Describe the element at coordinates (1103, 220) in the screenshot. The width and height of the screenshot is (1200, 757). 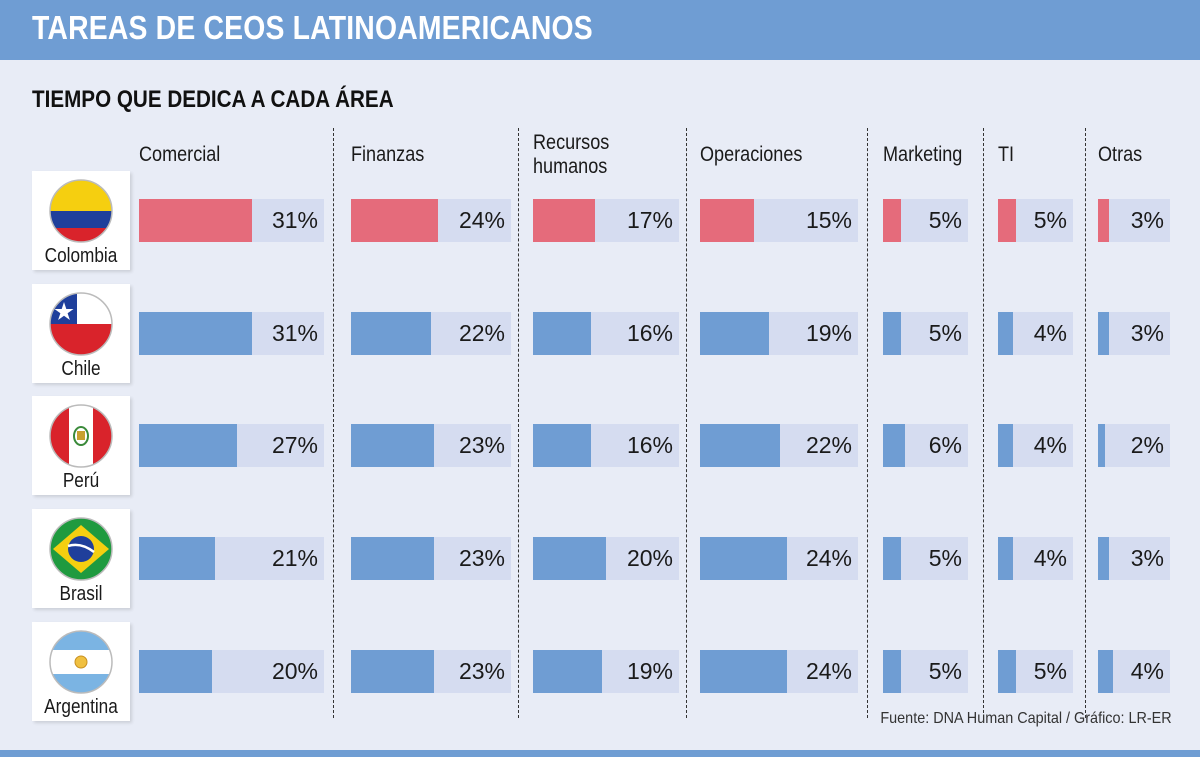
I see `bar-colombia-otras` at that location.